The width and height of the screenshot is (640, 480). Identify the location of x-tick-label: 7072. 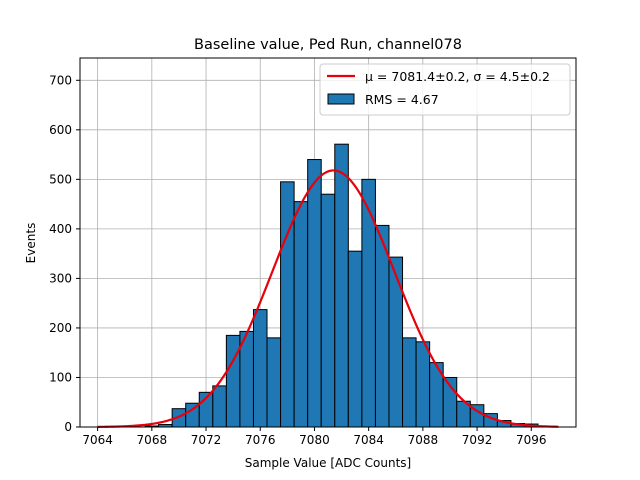
(206, 440).